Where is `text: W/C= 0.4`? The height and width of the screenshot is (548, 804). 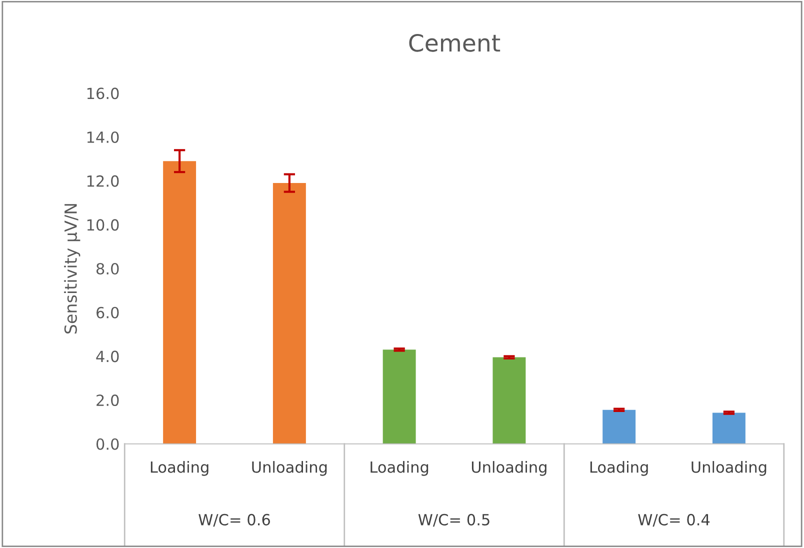
text: W/C= 0.4 is located at coordinates (674, 520).